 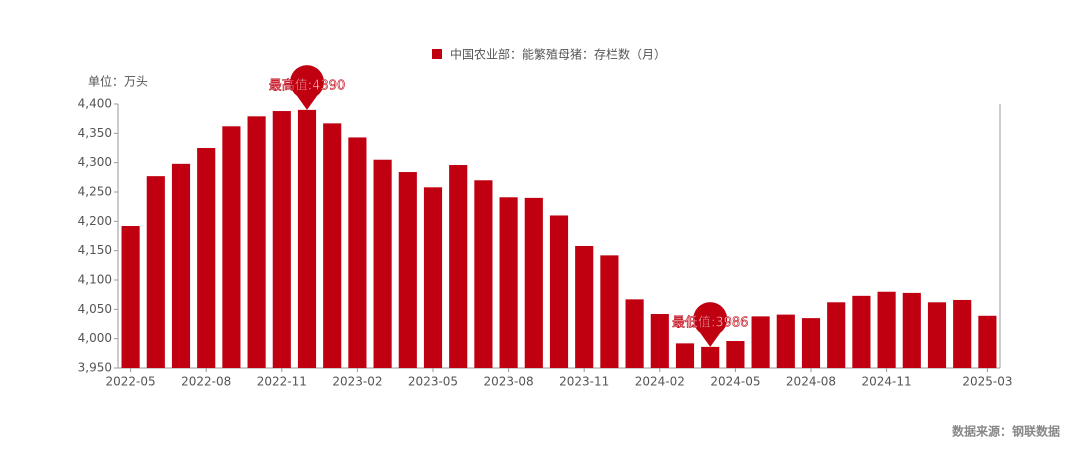 What do you see at coordinates (95, 192) in the screenshot?
I see `y-tick-label: 4,250` at bounding box center [95, 192].